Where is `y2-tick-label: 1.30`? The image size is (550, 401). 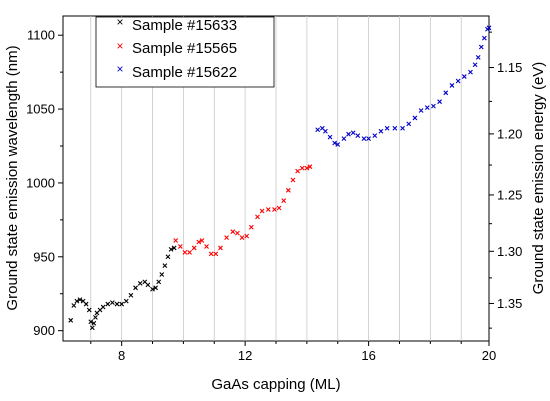
y2-tick-label: 1.30 is located at coordinates (509, 251).